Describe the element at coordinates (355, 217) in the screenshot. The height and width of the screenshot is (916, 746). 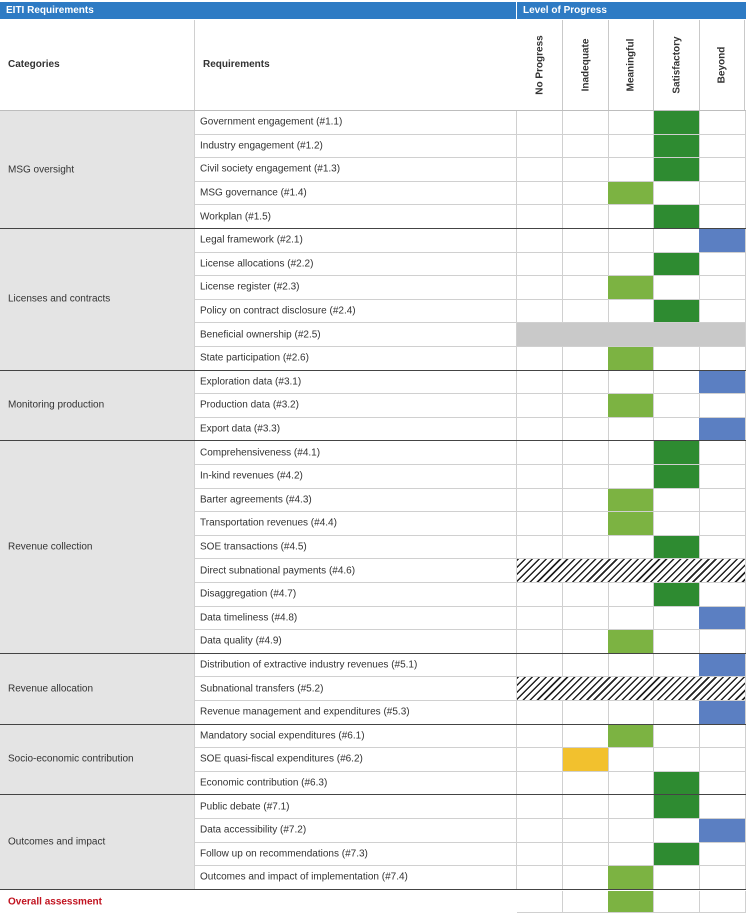
I see `requirement-row: Workplan (#1.5)` at that location.